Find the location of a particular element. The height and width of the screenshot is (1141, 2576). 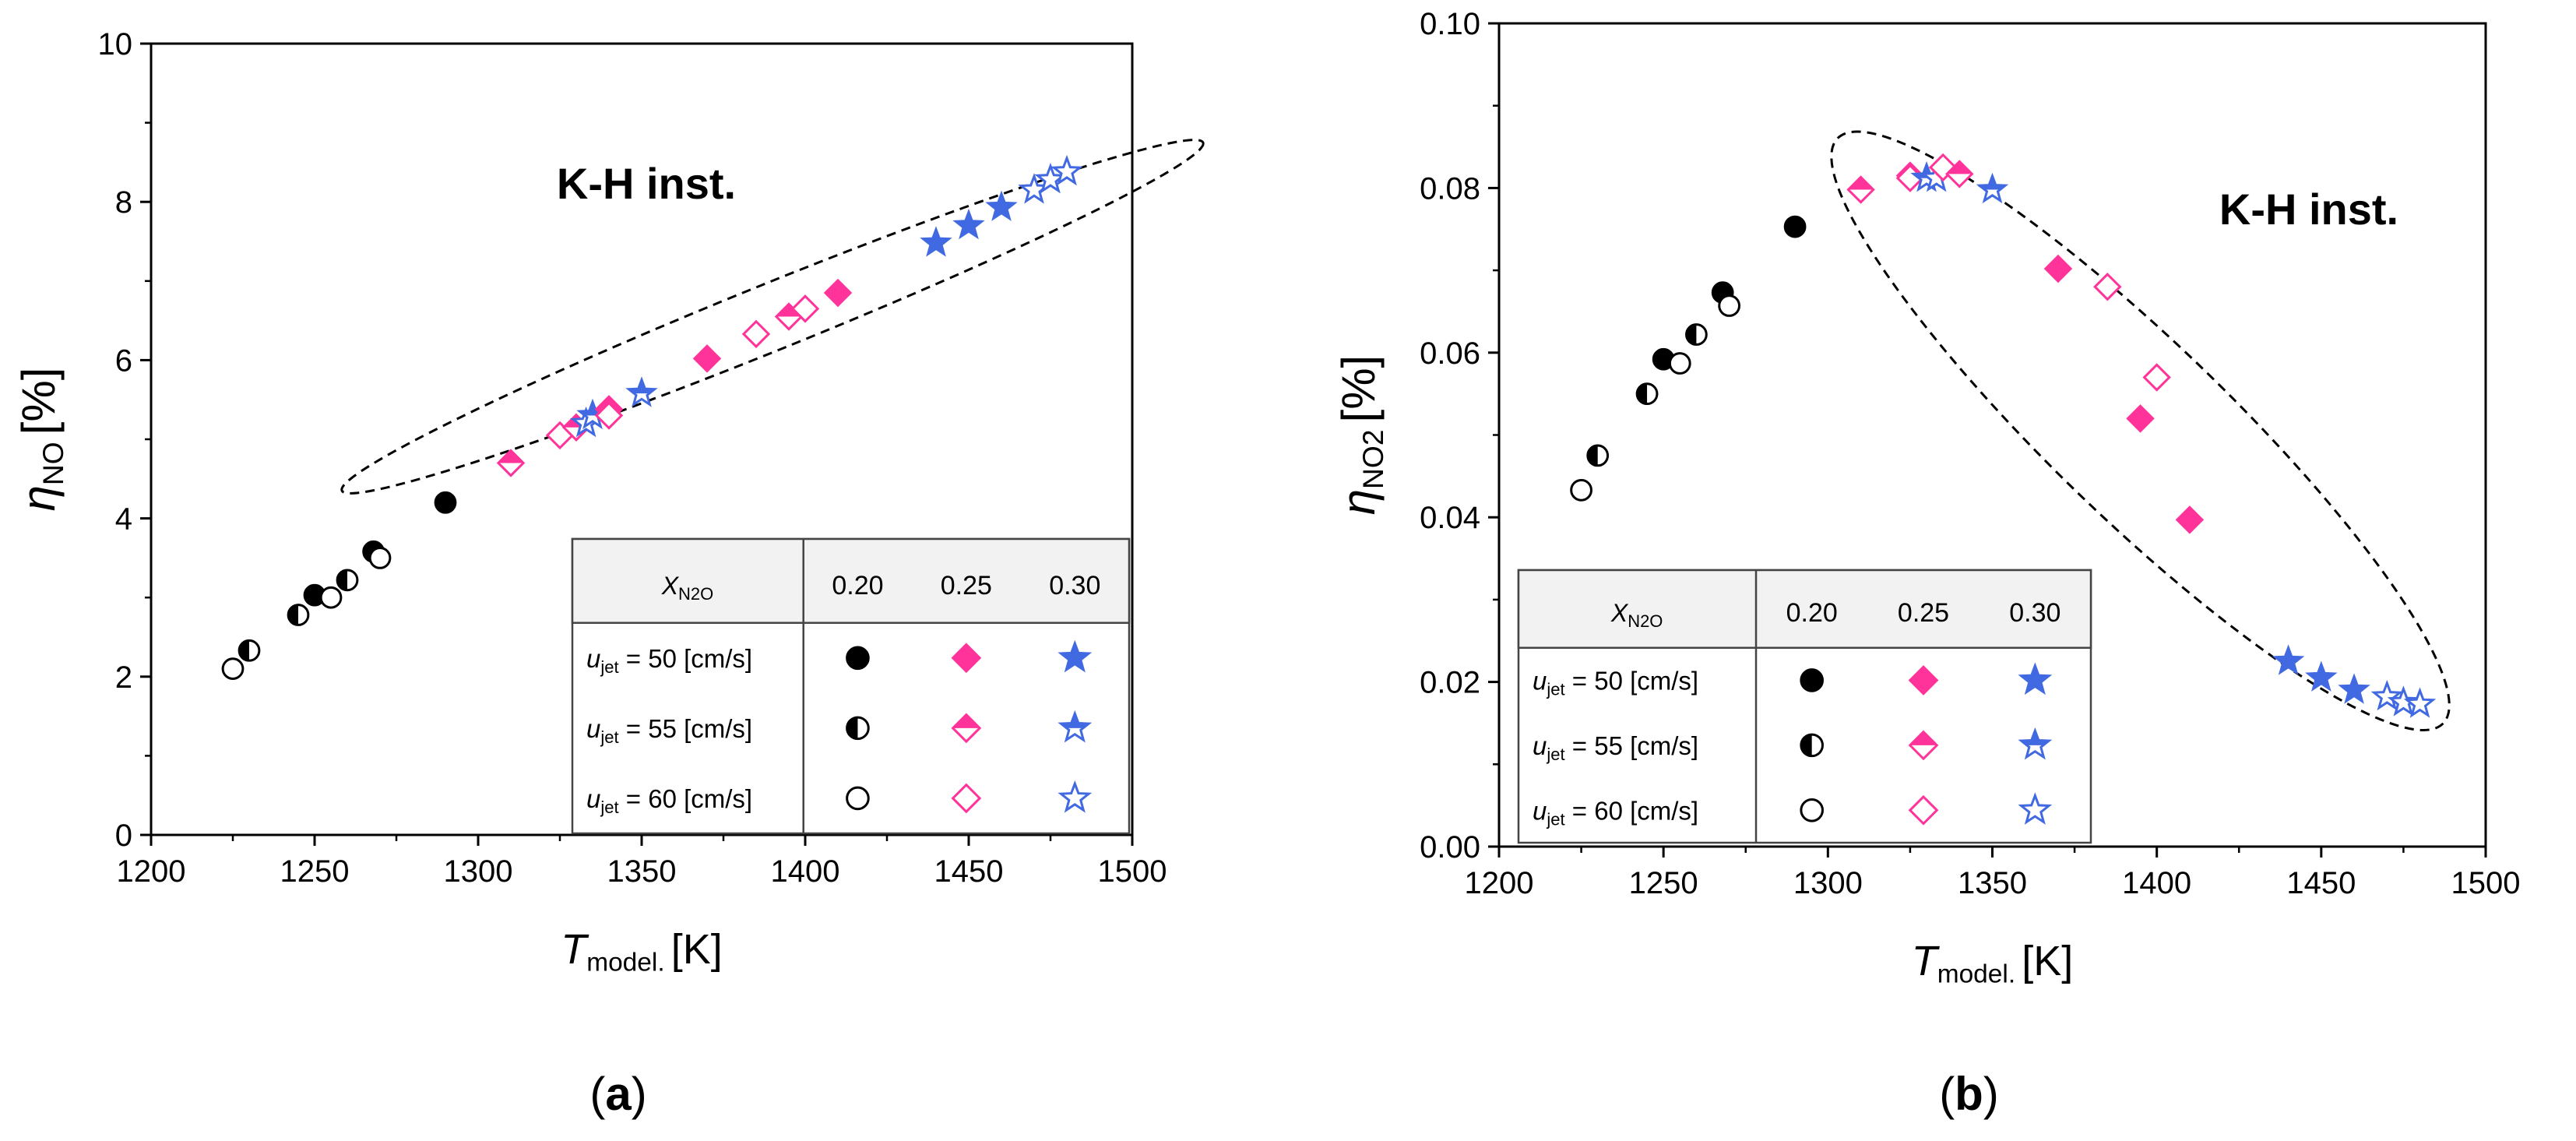

legend-marker-circle-full is located at coordinates (1812, 680).